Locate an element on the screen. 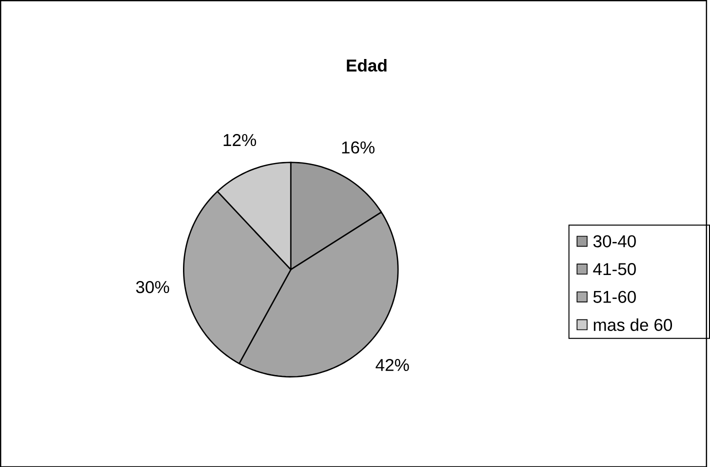  data-label: 42% is located at coordinates (392, 364).